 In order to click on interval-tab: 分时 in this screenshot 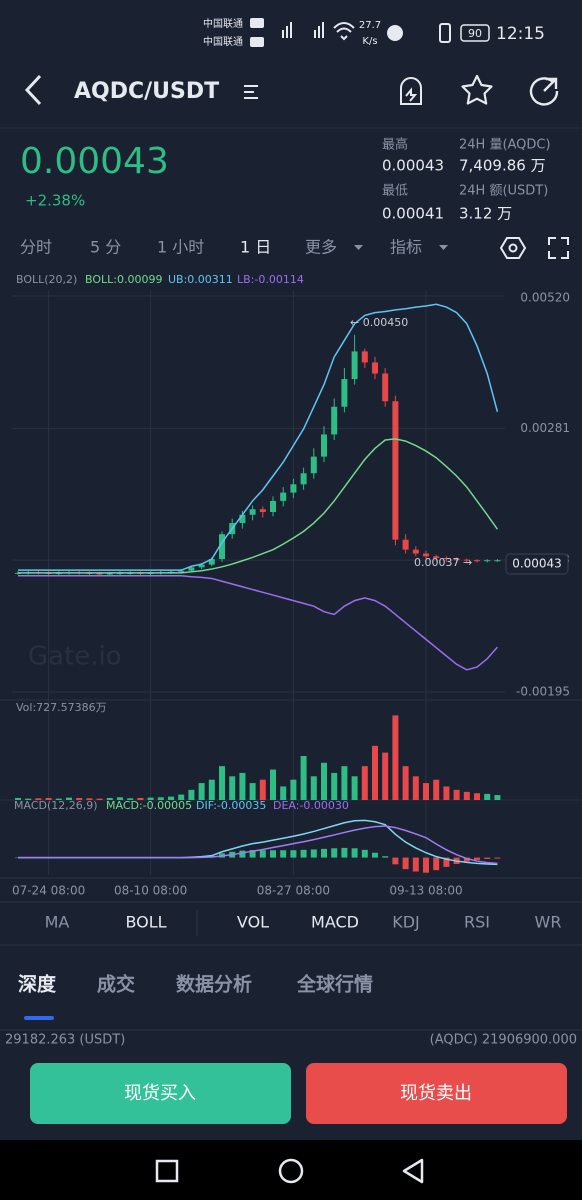, I will do `click(36, 247)`.